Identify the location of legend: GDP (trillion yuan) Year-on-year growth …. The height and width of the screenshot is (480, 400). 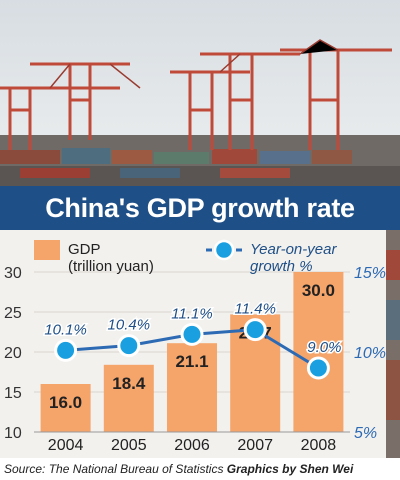
(185, 257).